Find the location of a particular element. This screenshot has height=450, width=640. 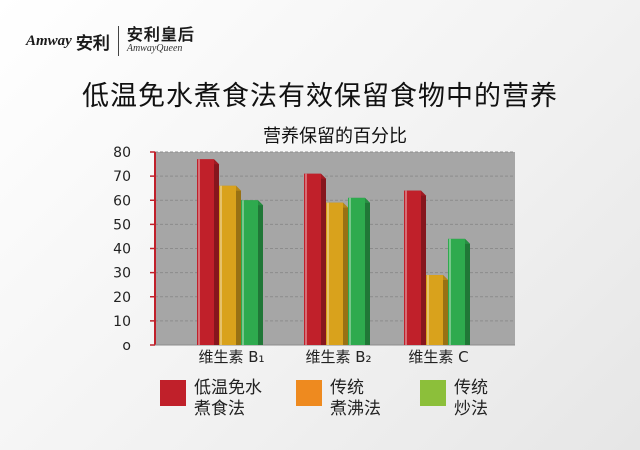

y-tick-label: 20 is located at coordinates (122, 298).